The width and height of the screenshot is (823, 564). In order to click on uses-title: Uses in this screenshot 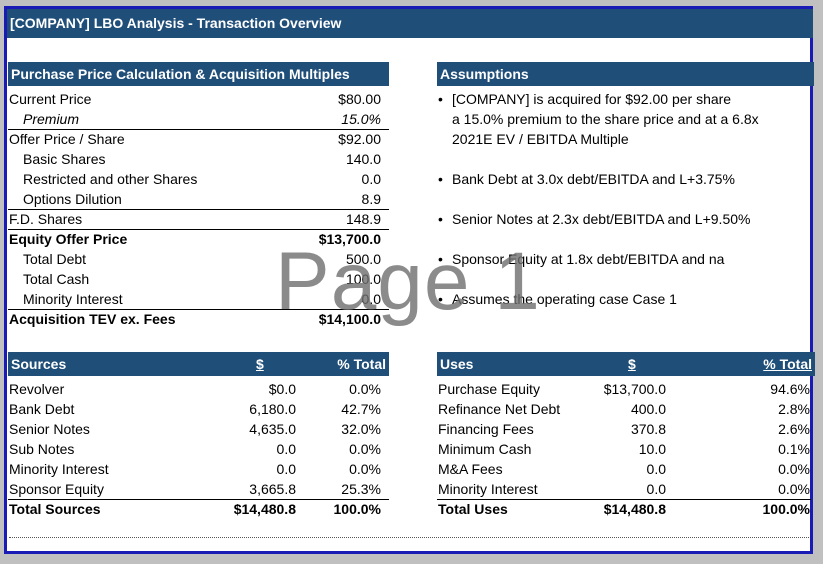, I will do `click(457, 364)`.